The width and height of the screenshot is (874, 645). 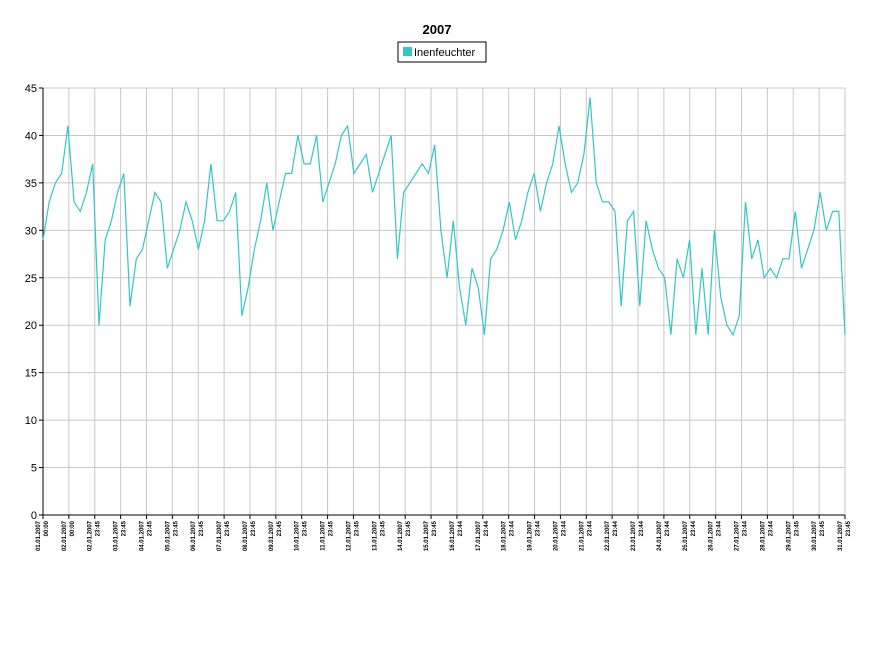 What do you see at coordinates (789, 535) in the screenshot?
I see `x-tick-label: 29.01.2007` at bounding box center [789, 535].